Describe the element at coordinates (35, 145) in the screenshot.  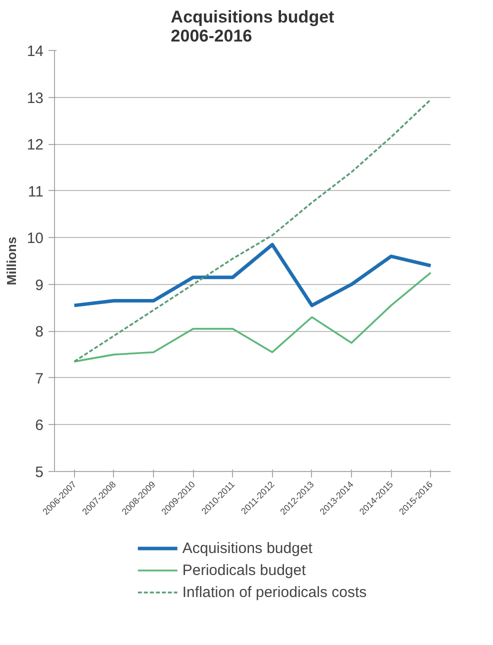
I see `y-tick-label: 12` at that location.